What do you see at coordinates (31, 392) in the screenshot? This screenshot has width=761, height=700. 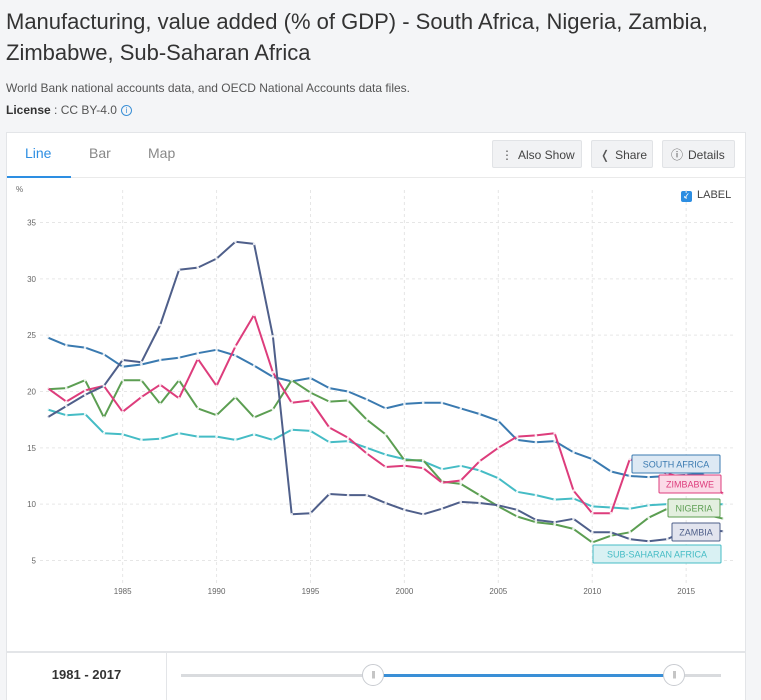 I see `y-tick-label: 20` at bounding box center [31, 392].